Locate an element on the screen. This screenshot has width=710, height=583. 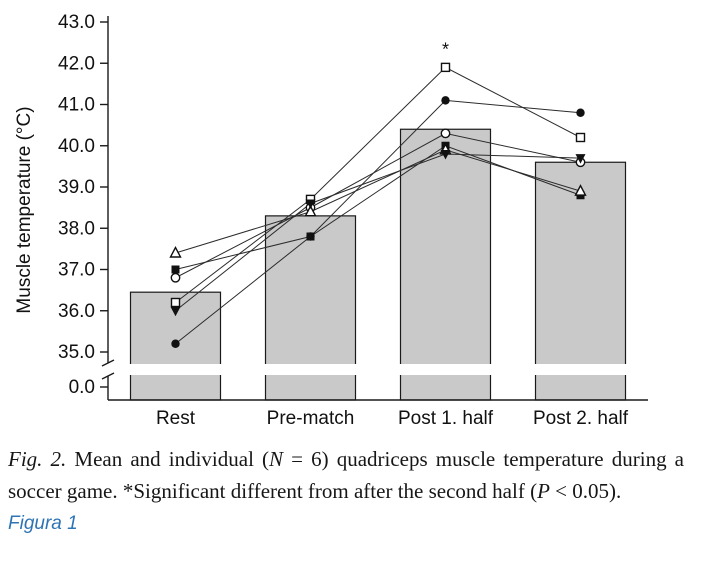
x-category-label: Post 1. half is located at coordinates (446, 418).